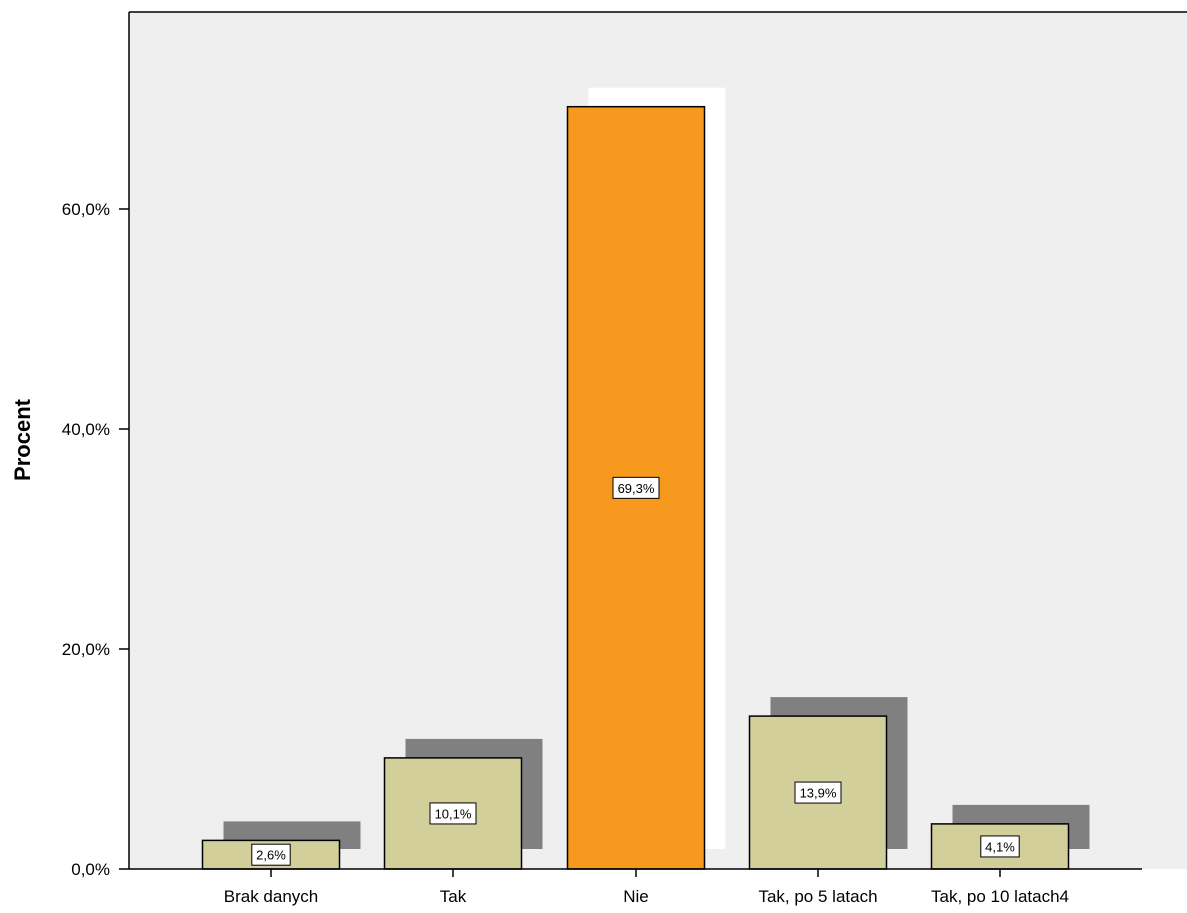 This screenshot has height=913, width=1187. What do you see at coordinates (1000, 896) in the screenshot?
I see `x-tick-label: Tak, po 10 latach4` at bounding box center [1000, 896].